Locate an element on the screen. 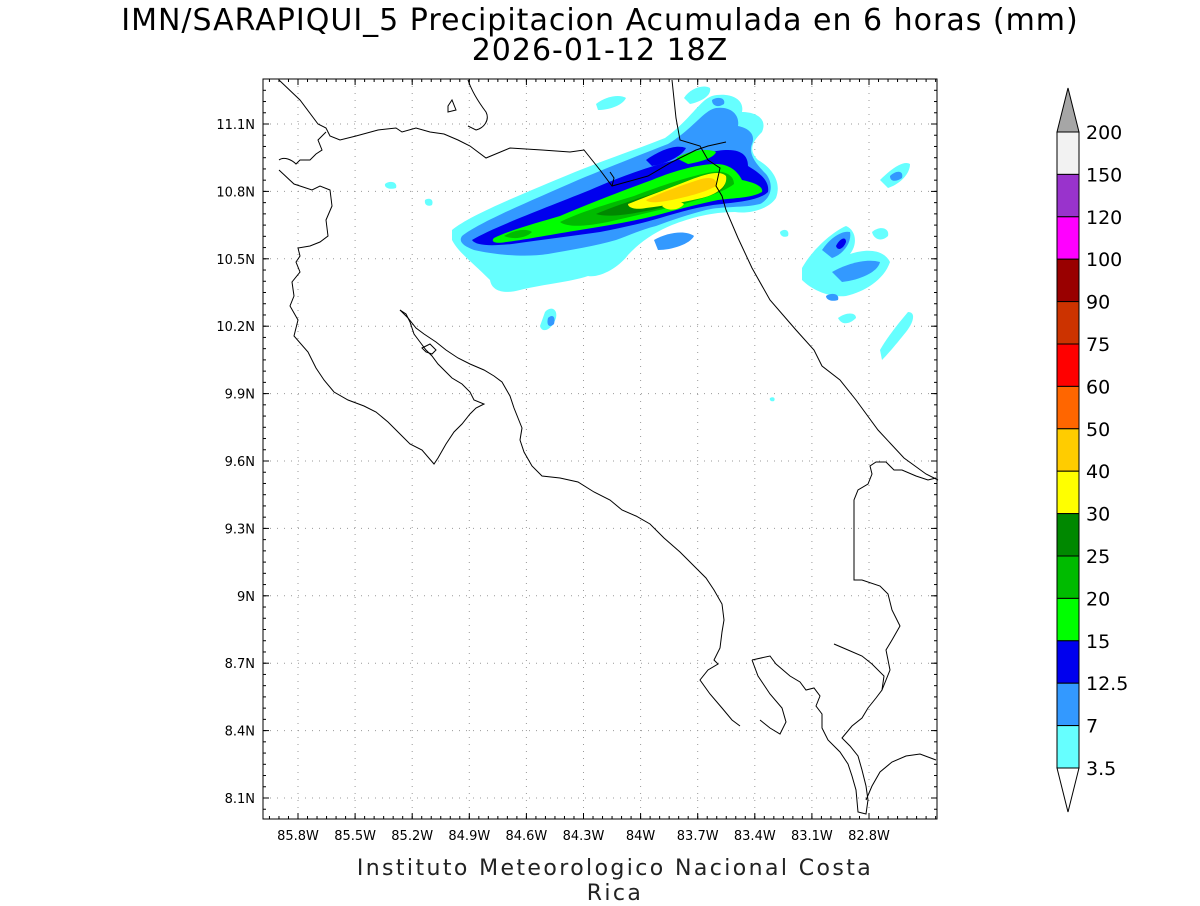 This screenshot has height=906, width=1200. lon-tick-label: 83.1W is located at coordinates (812, 836).